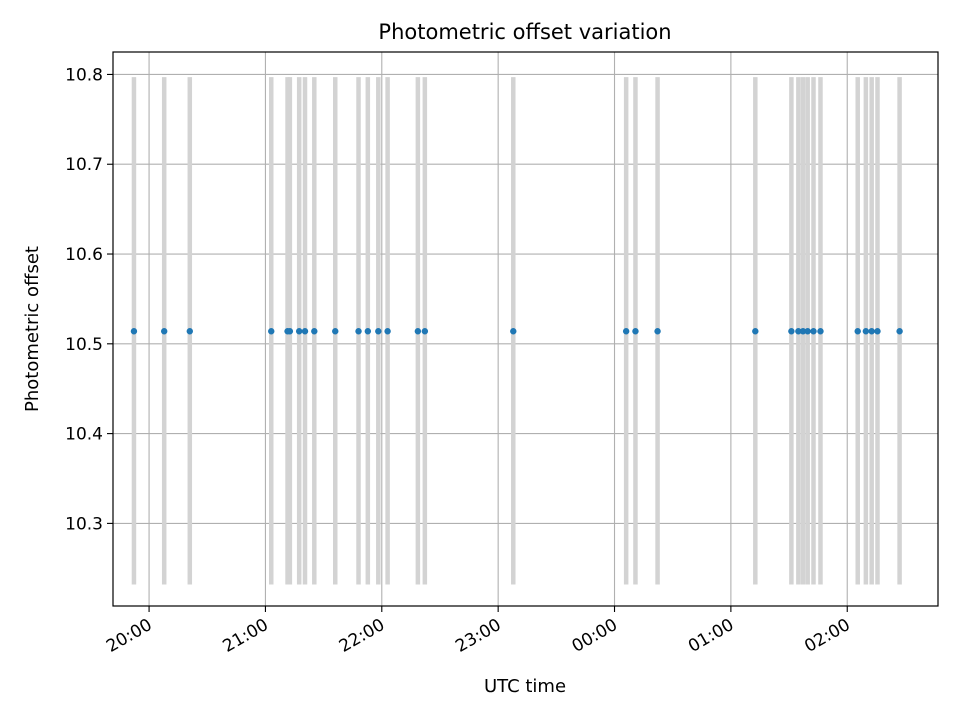  What do you see at coordinates (84, 165) in the screenshot?
I see `y-tick-label: 10.7` at bounding box center [84, 165].